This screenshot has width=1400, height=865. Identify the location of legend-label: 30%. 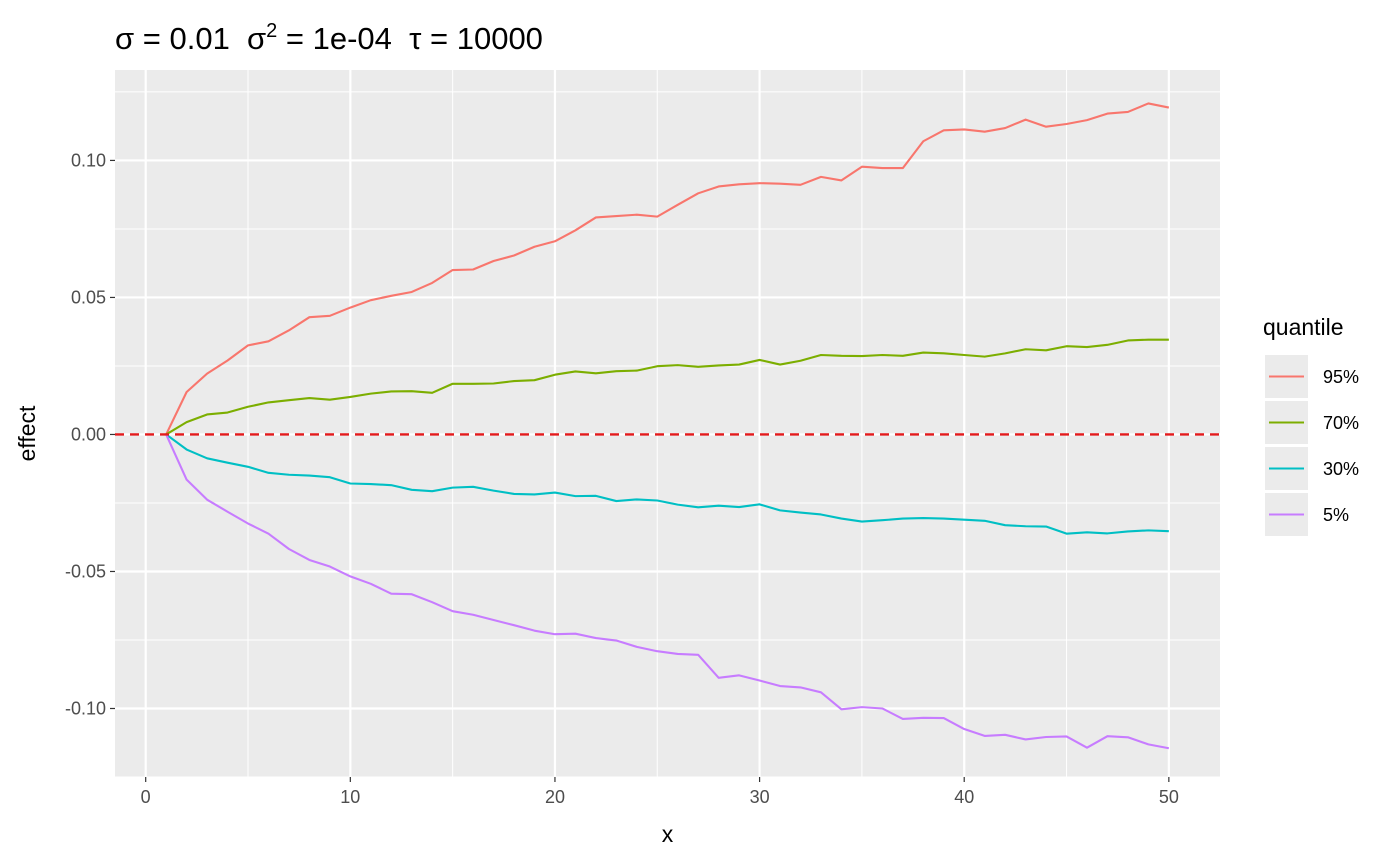
(1341, 469).